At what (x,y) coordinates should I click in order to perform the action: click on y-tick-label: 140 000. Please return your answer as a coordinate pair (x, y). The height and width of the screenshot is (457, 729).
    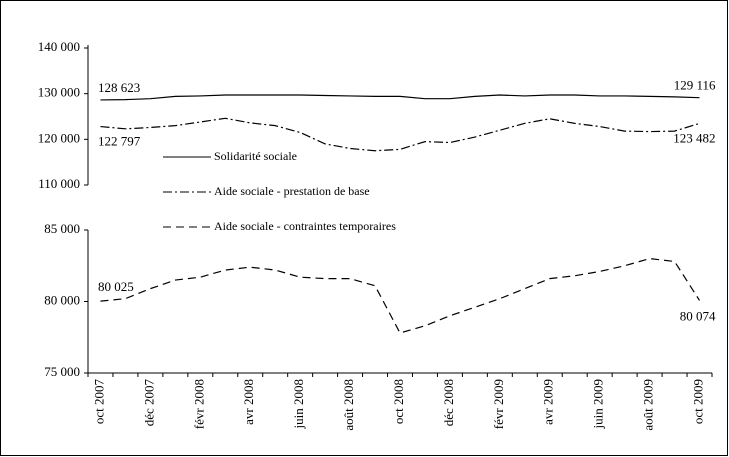
    Looking at the image, I should click on (59, 46).